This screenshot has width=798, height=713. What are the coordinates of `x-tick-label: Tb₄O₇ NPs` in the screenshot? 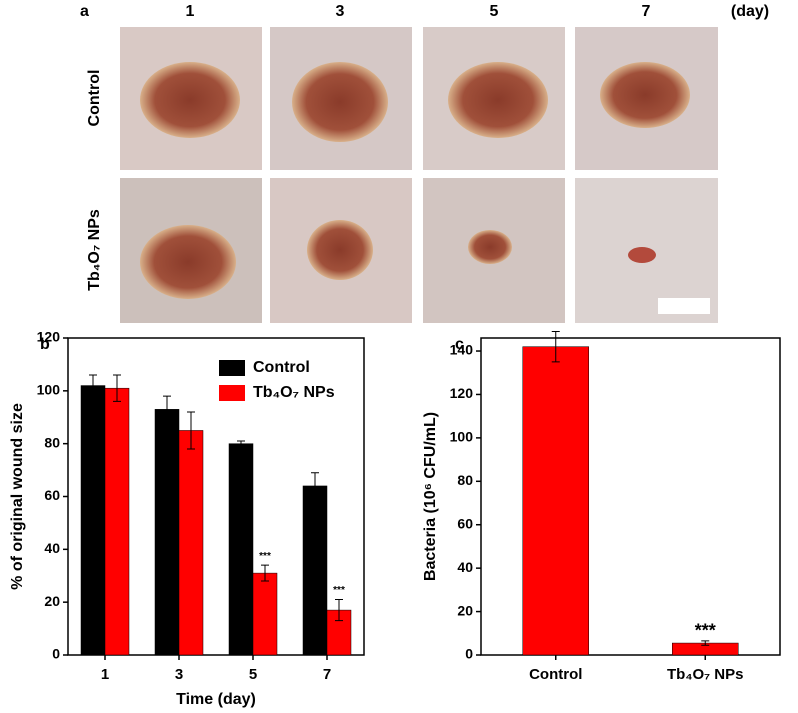 It's located at (705, 674).